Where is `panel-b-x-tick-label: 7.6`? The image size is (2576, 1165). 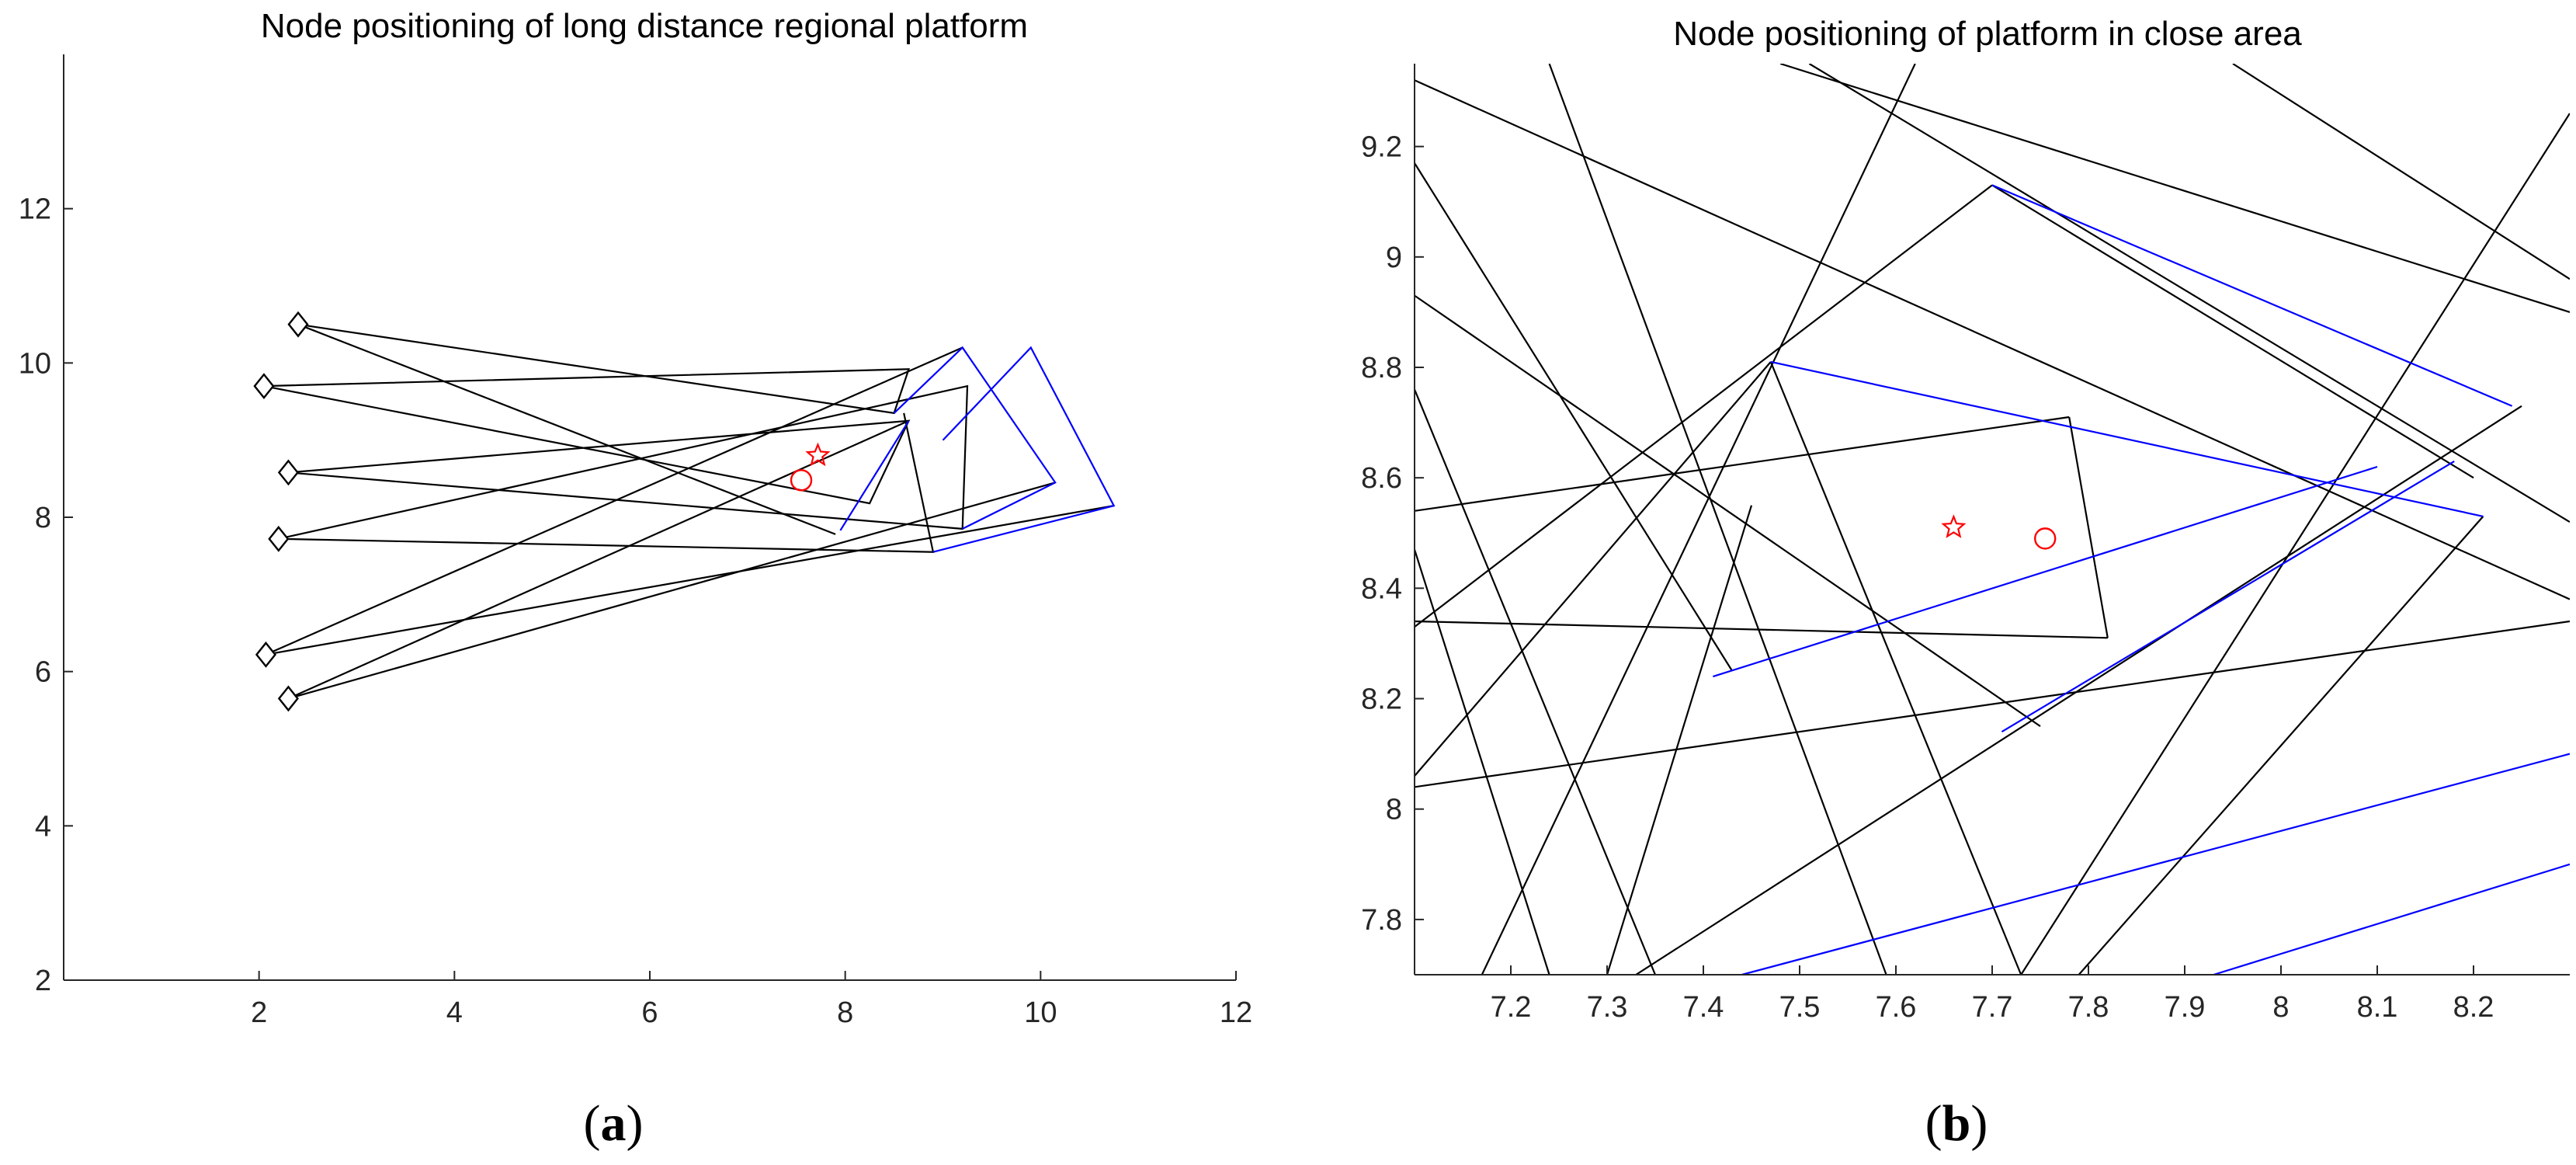 panel-b-x-tick-label: 7.6 is located at coordinates (1897, 1007).